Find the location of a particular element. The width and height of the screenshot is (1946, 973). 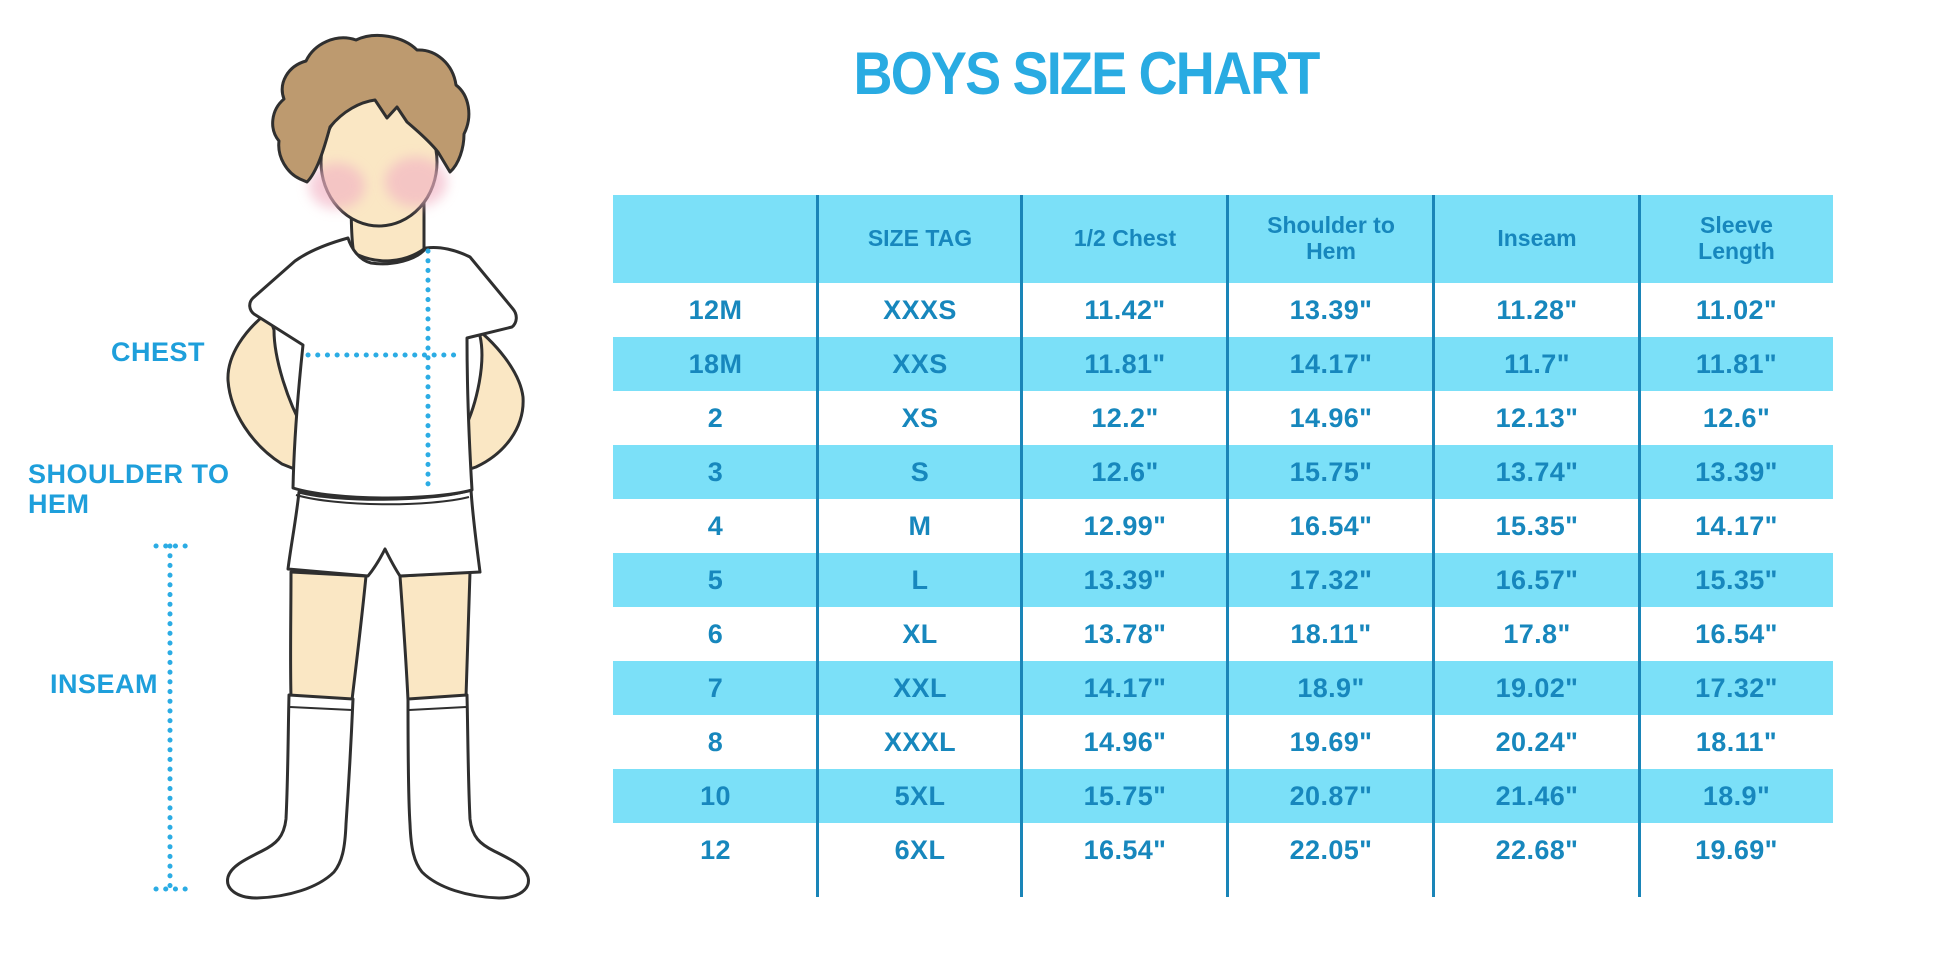

table-cell: 20.24" is located at coordinates (1537, 741).